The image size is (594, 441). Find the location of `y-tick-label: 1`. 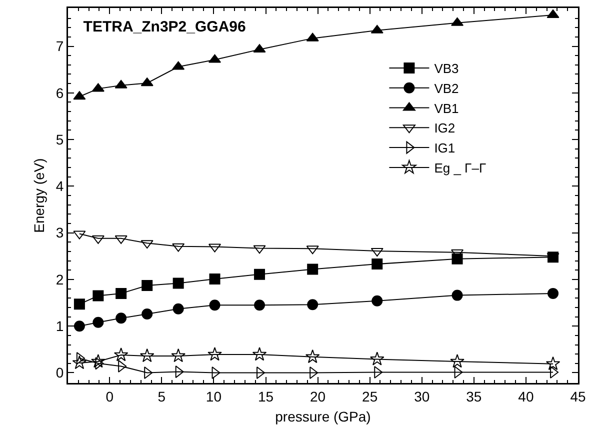

y-tick-label: 1 is located at coordinates (60, 326).